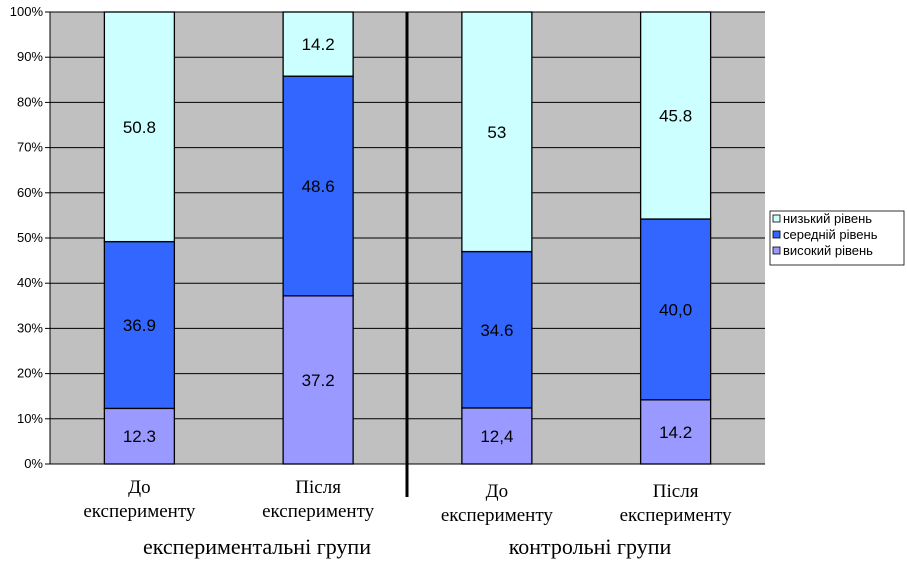 The height and width of the screenshot is (561, 907). Describe the element at coordinates (30, 282) in the screenshot. I see `y-tick-label: 40%` at that location.